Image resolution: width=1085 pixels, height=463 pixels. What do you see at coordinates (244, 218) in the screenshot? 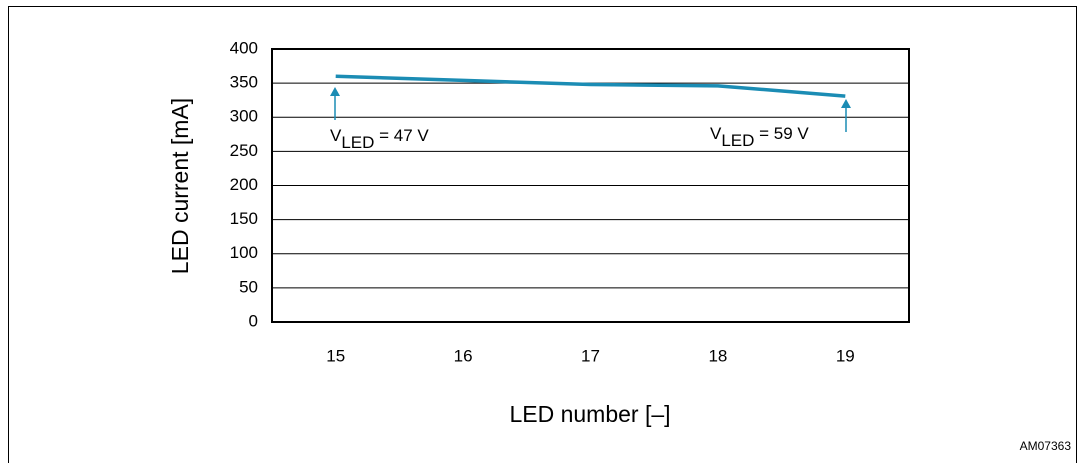
I see `y-tick-label: 150` at bounding box center [244, 218].